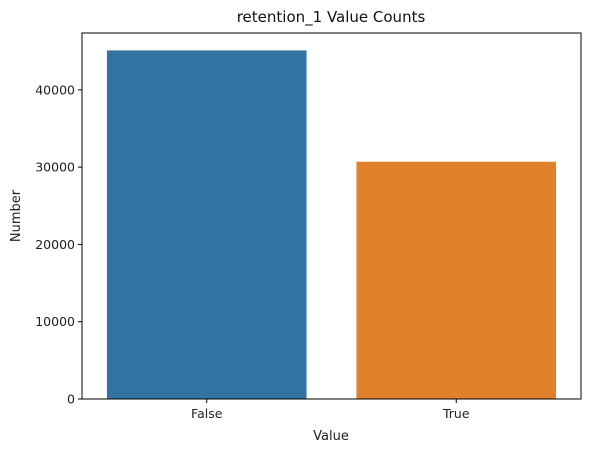 The image size is (589, 453). Describe the element at coordinates (16, 215) in the screenshot. I see `y-axis-label: Number` at that location.